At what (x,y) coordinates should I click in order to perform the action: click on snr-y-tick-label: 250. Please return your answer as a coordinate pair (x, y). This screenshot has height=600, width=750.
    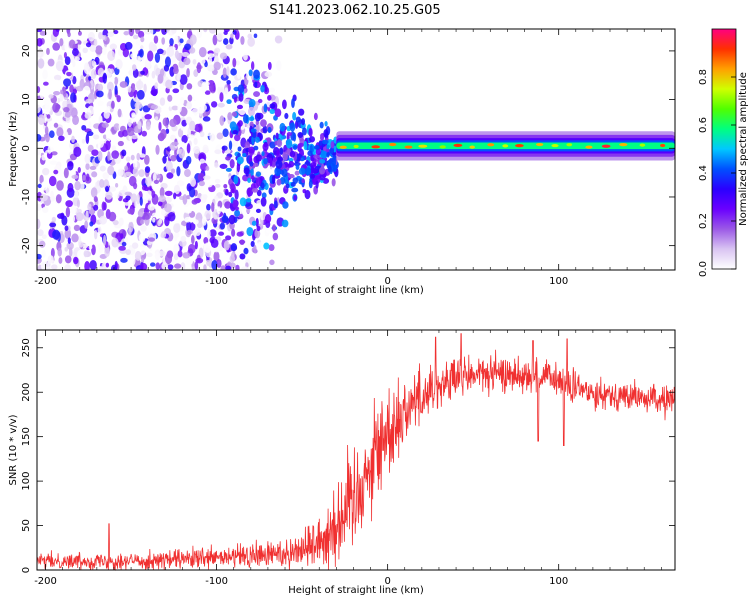
    Looking at the image, I should click on (26, 347).